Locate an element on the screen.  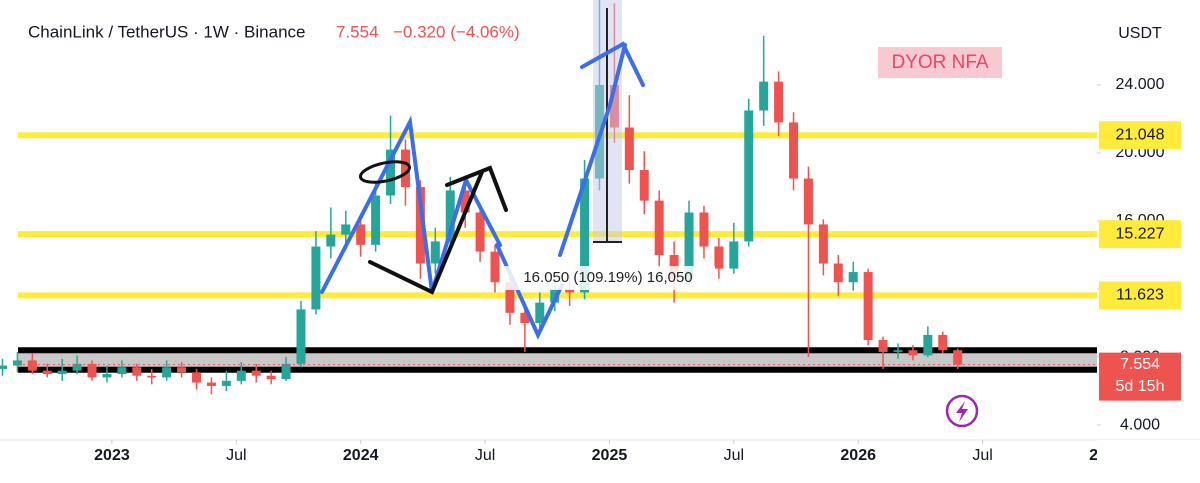
last-price-label: 7.554 is located at coordinates (1140, 364).